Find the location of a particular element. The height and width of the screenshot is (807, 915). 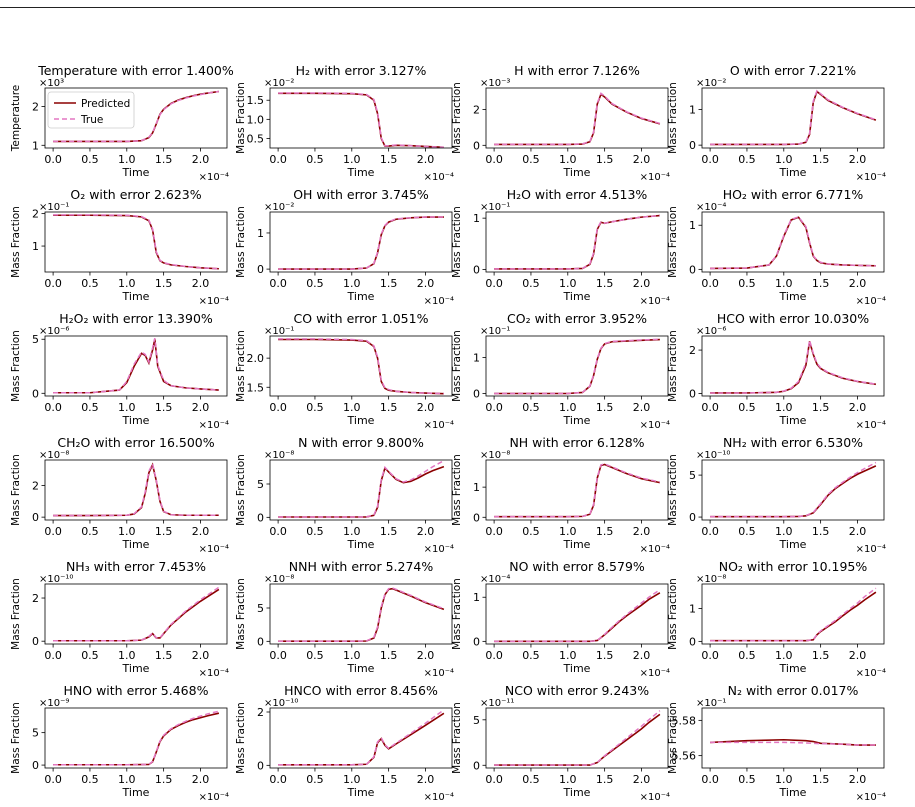

y-axis-multiplier: ×10⁻⁹ is located at coordinates (54, 703).